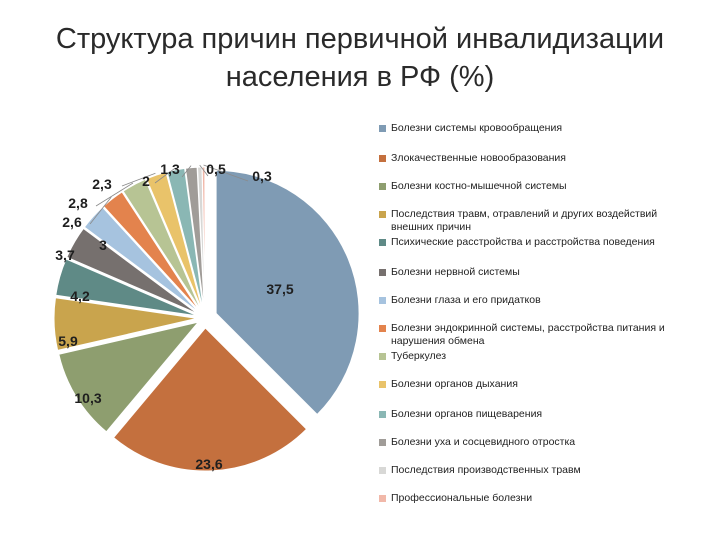 The height and width of the screenshot is (540, 720). What do you see at coordinates (477, 128) in the screenshot?
I see `legend-label: Болезни системы кровообращения` at bounding box center [477, 128].